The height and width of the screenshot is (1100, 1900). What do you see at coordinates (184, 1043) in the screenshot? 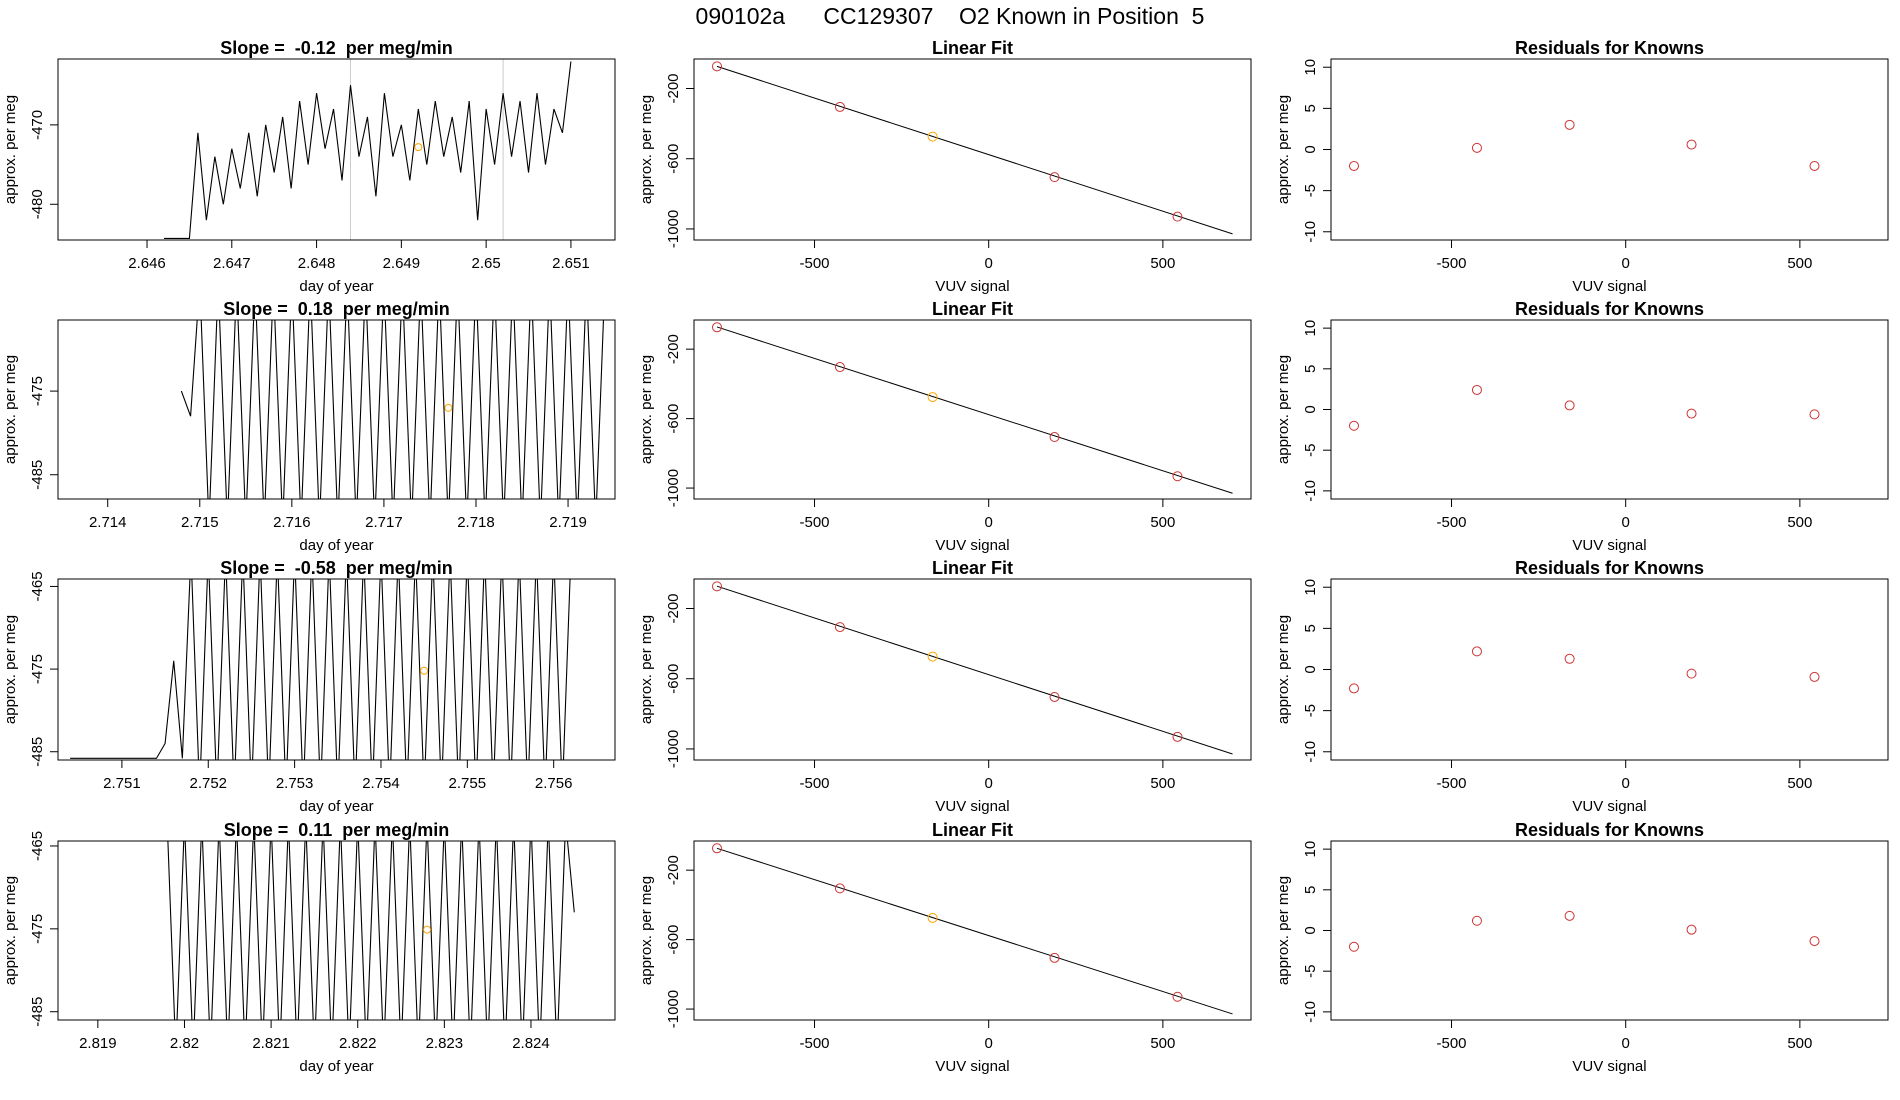
I see `x-tick-label: 2.82` at bounding box center [184, 1043].